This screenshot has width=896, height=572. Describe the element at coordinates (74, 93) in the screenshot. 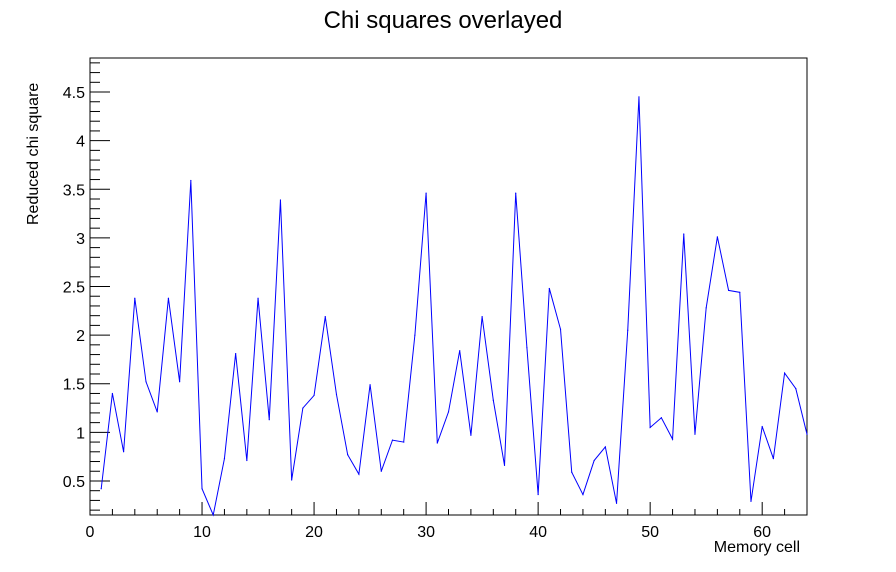

I see `y-tick-label: 4.5` at that location.